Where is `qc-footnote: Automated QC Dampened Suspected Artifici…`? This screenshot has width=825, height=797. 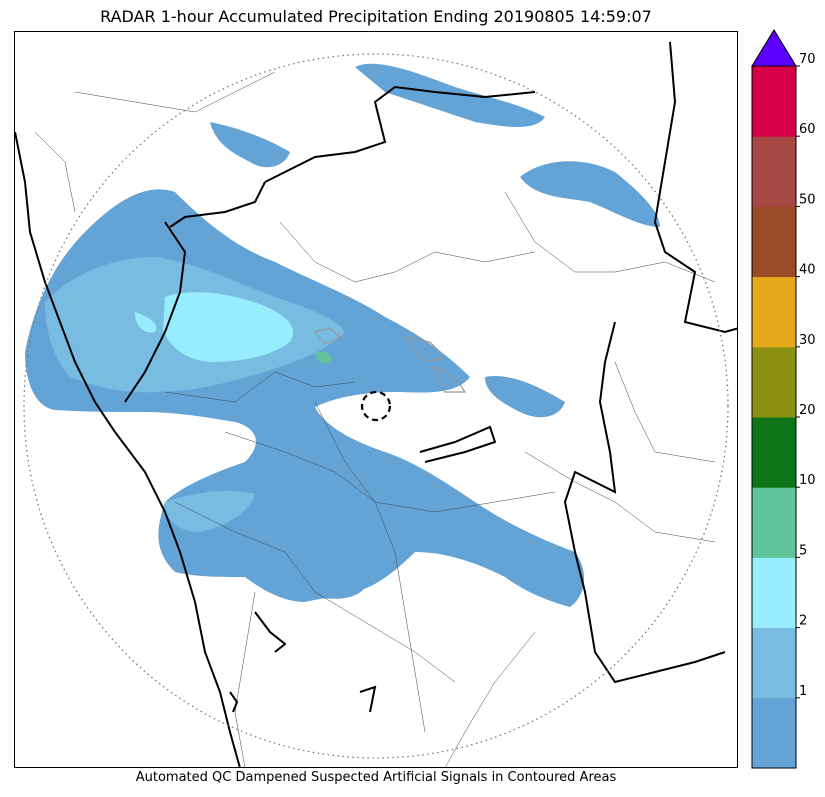
qc-footnote: Automated QC Dampened Suspected Artifici… is located at coordinates (376, 777).